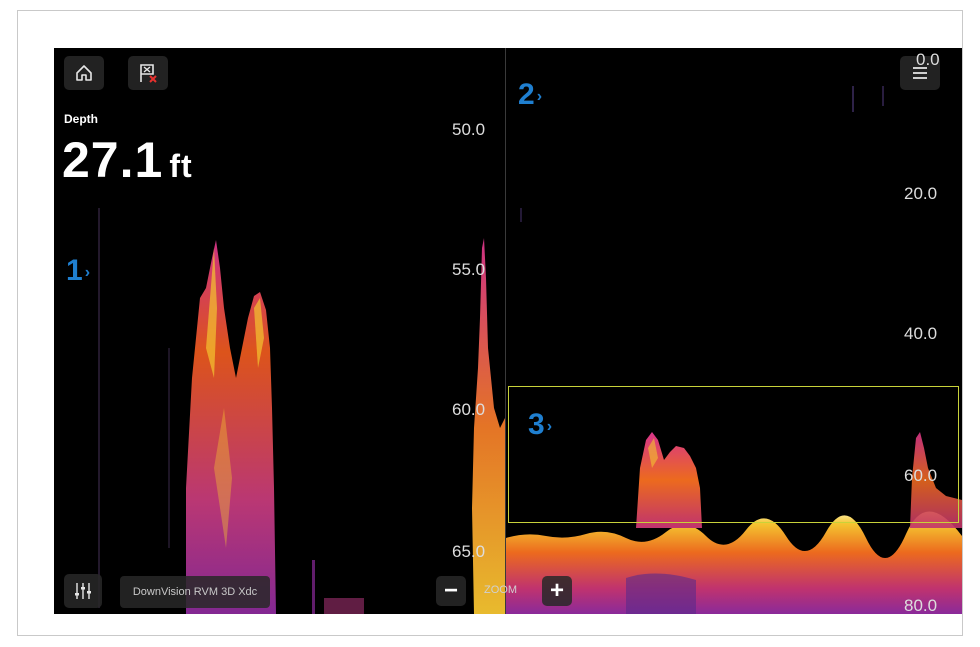  I want to click on waypoint-button, so click(148, 73).